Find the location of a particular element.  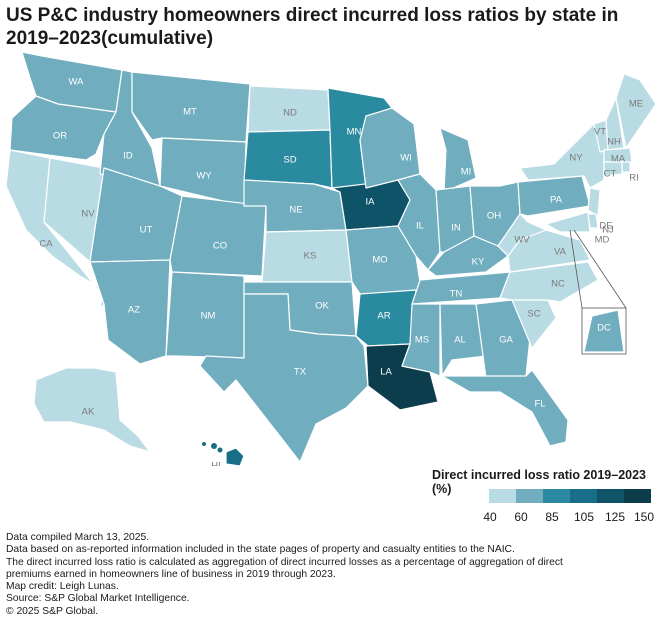

dc-inset-box is located at coordinates (604, 331).